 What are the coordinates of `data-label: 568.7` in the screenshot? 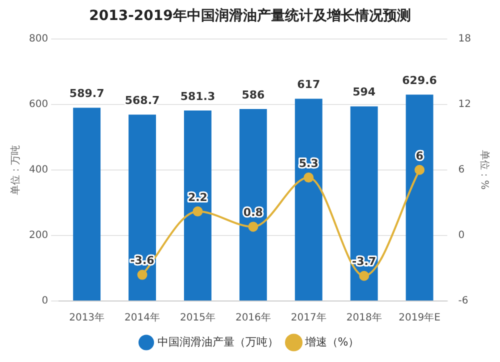 It's located at (142, 100).